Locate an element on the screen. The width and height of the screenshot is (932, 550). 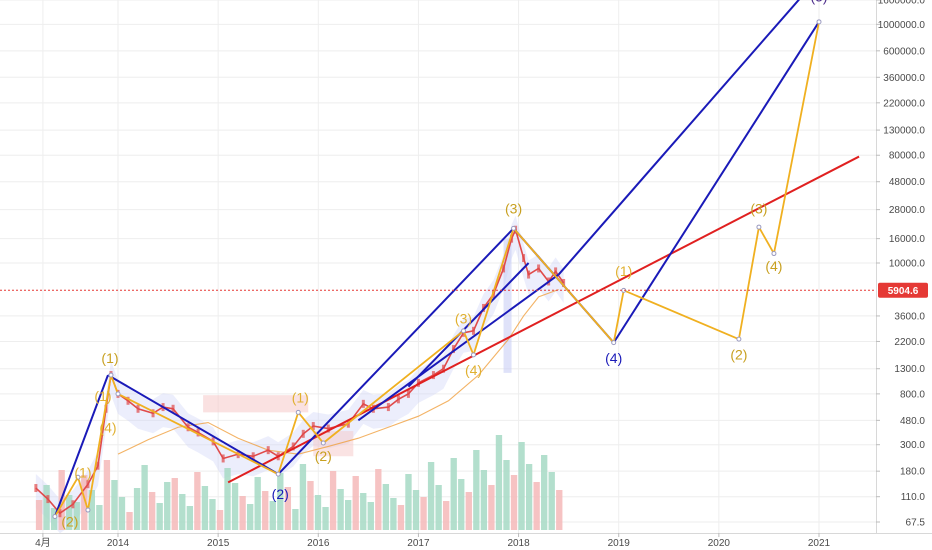
wave-label: (4) is located at coordinates (613, 358).